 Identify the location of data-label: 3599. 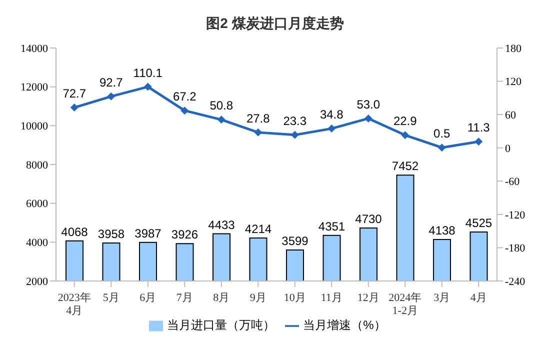
(295, 241).